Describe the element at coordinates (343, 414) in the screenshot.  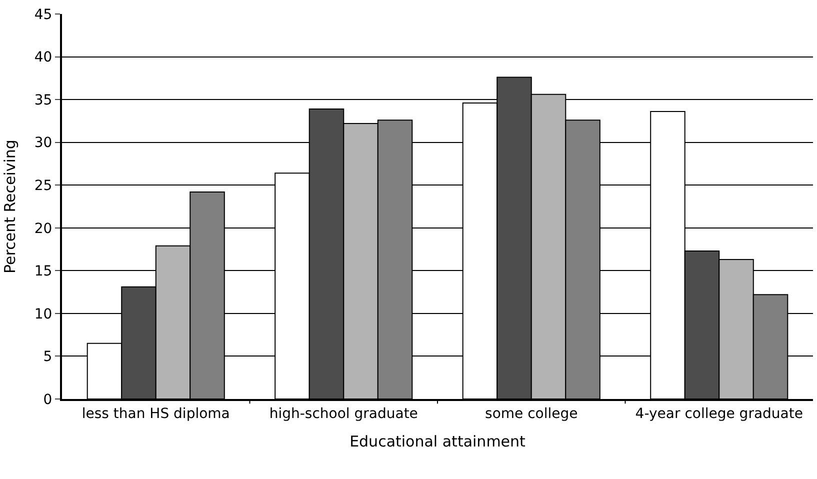
I see `x-tick-label: high-school graduate` at that location.